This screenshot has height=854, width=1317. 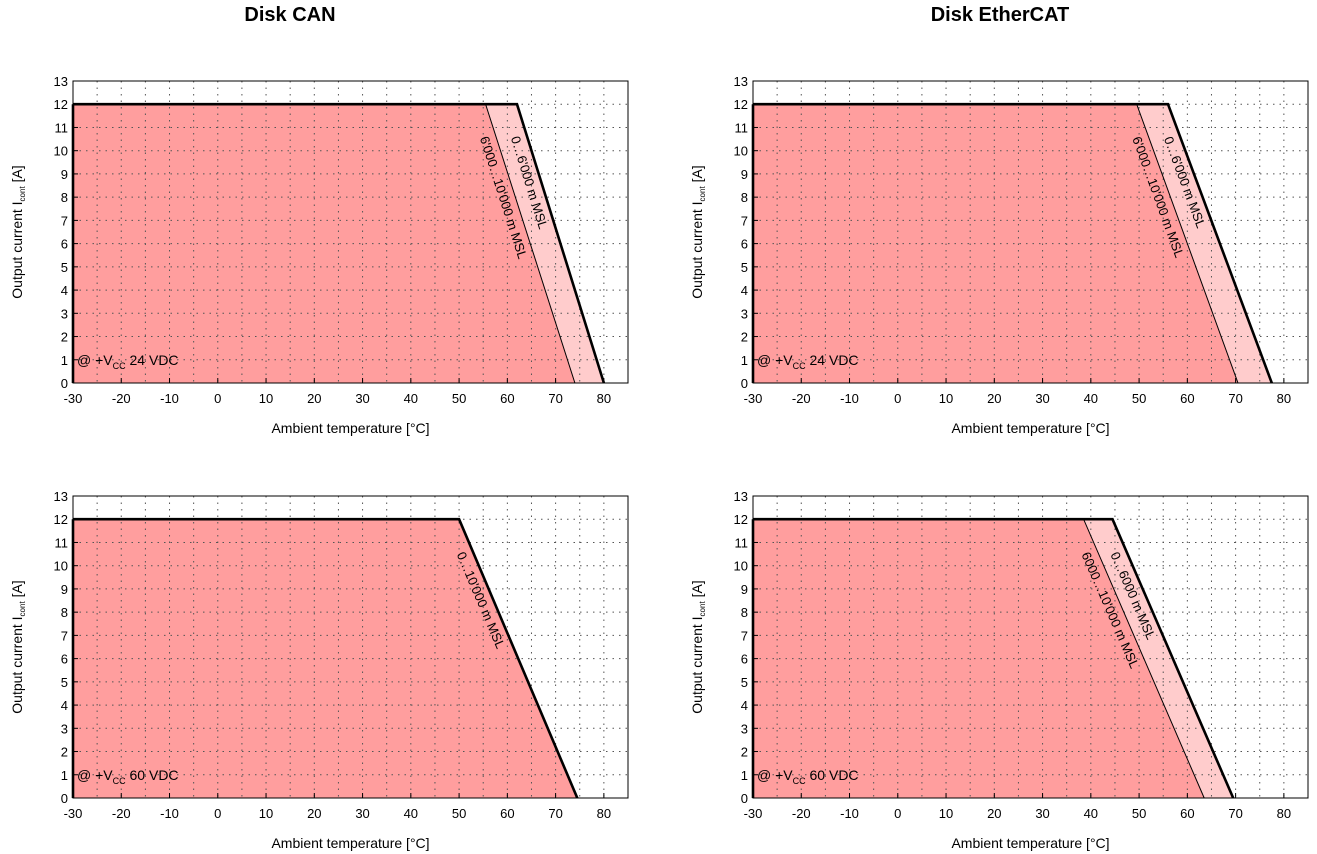 What do you see at coordinates (73, 398) in the screenshot?
I see `x-tick-label: -30` at bounding box center [73, 398].